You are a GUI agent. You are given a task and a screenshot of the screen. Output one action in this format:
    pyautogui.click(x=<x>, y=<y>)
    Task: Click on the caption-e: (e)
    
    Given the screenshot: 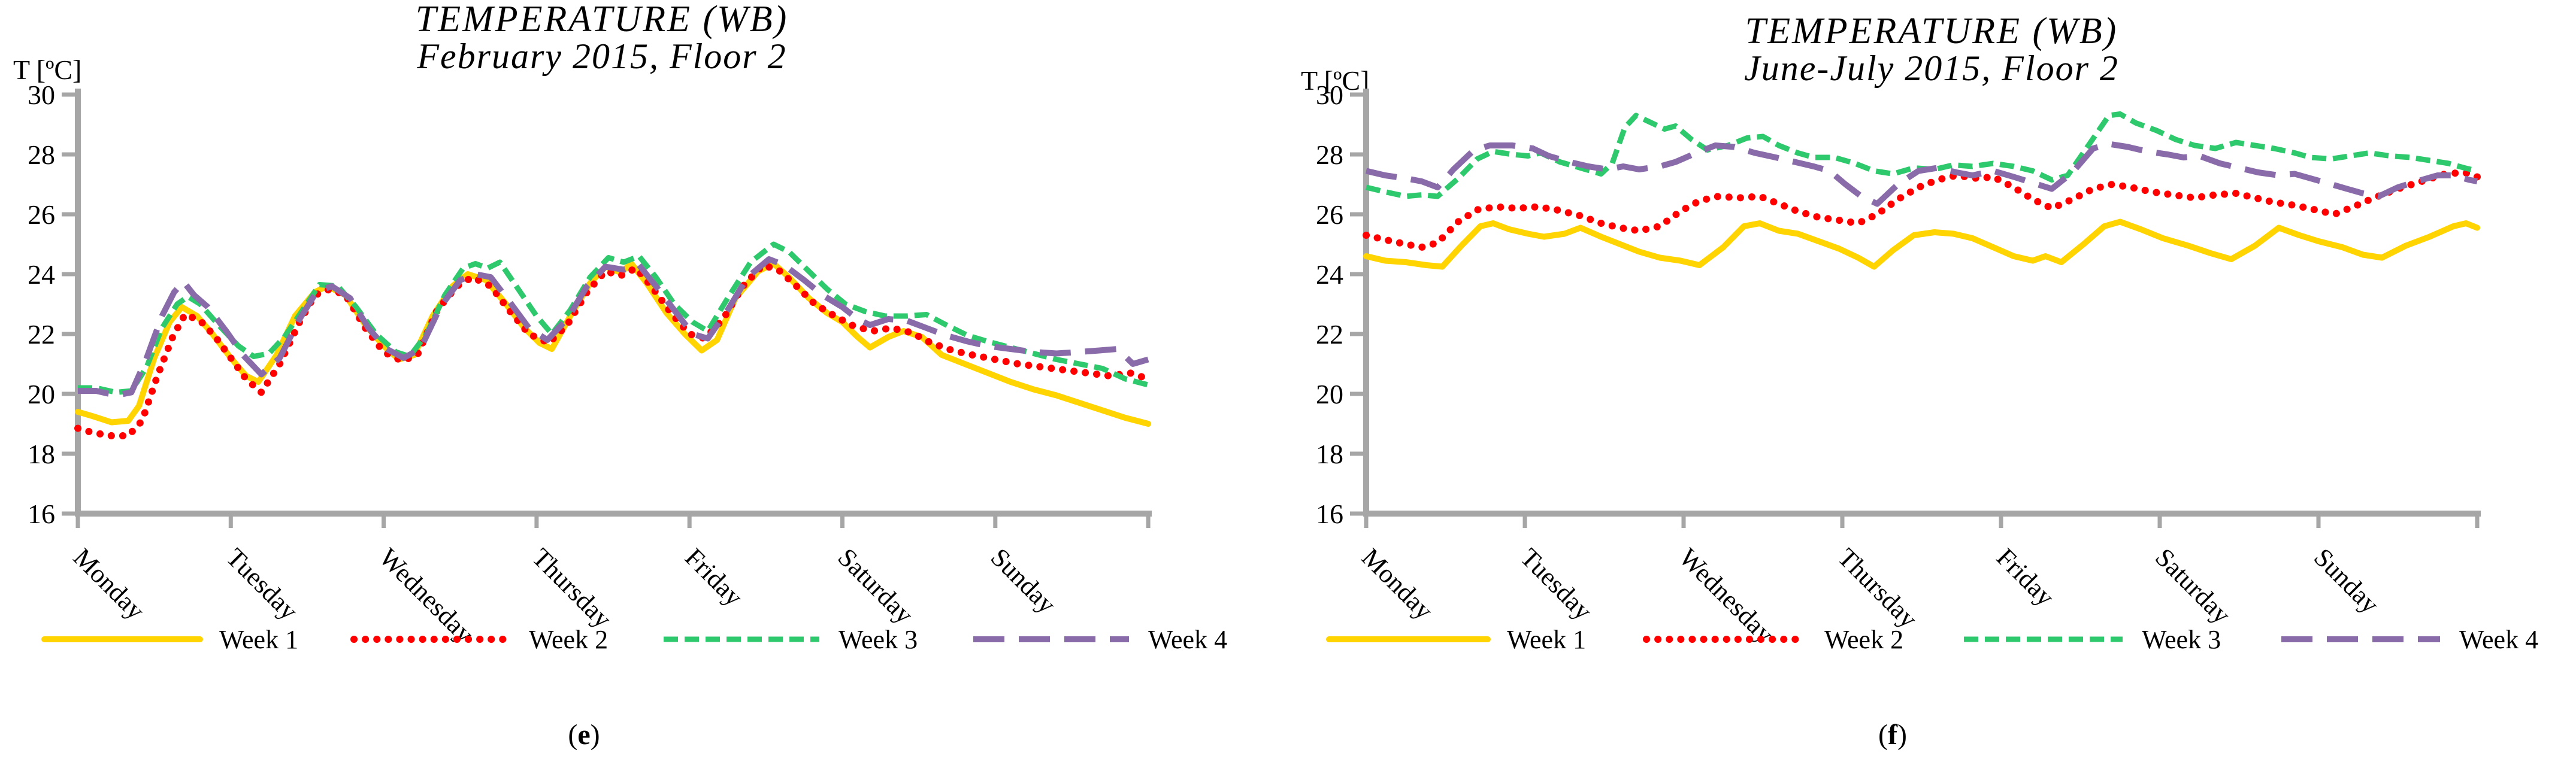 What is the action you would take?
    pyautogui.click(x=584, y=735)
    